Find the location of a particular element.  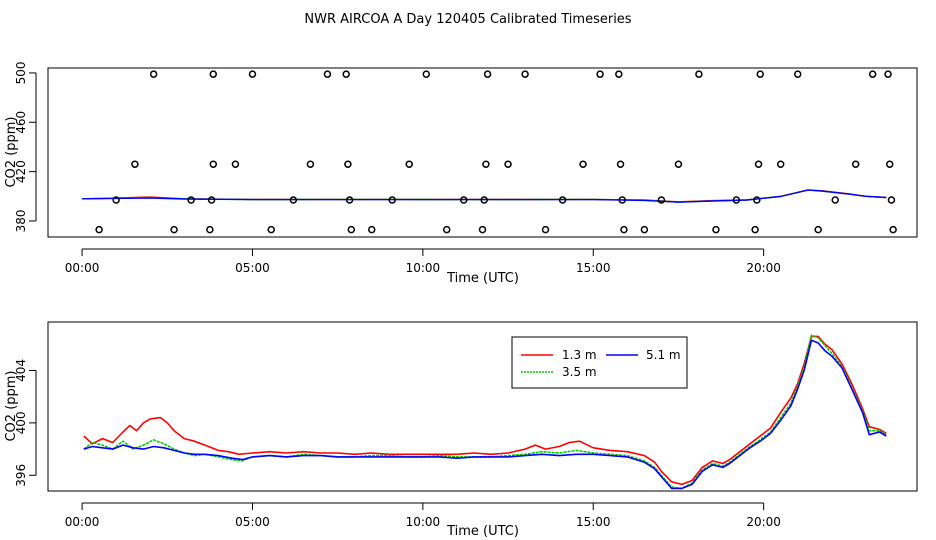

top-x-tick-label: 15:00 is located at coordinates (593, 268).